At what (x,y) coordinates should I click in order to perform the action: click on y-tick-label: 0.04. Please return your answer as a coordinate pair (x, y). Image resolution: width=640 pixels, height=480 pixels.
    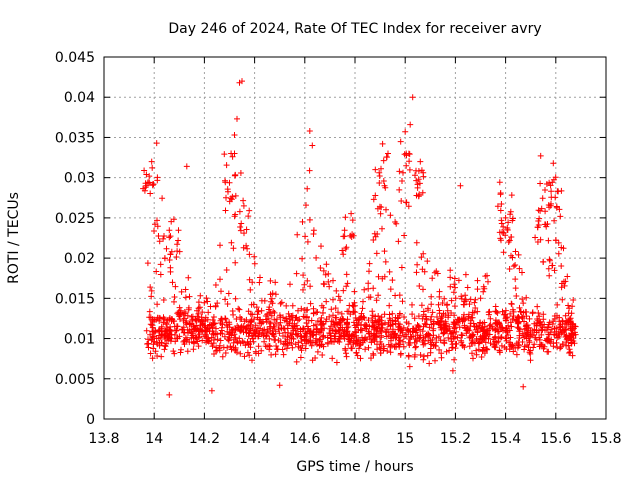
    Looking at the image, I should click on (79, 98).